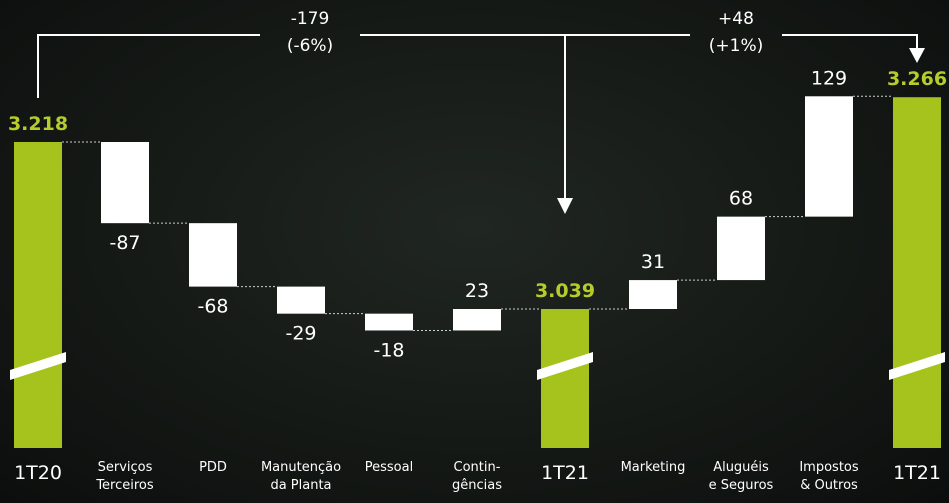  What do you see at coordinates (38, 473) in the screenshot?
I see `category-label-1t20: 1T20` at bounding box center [38, 473].